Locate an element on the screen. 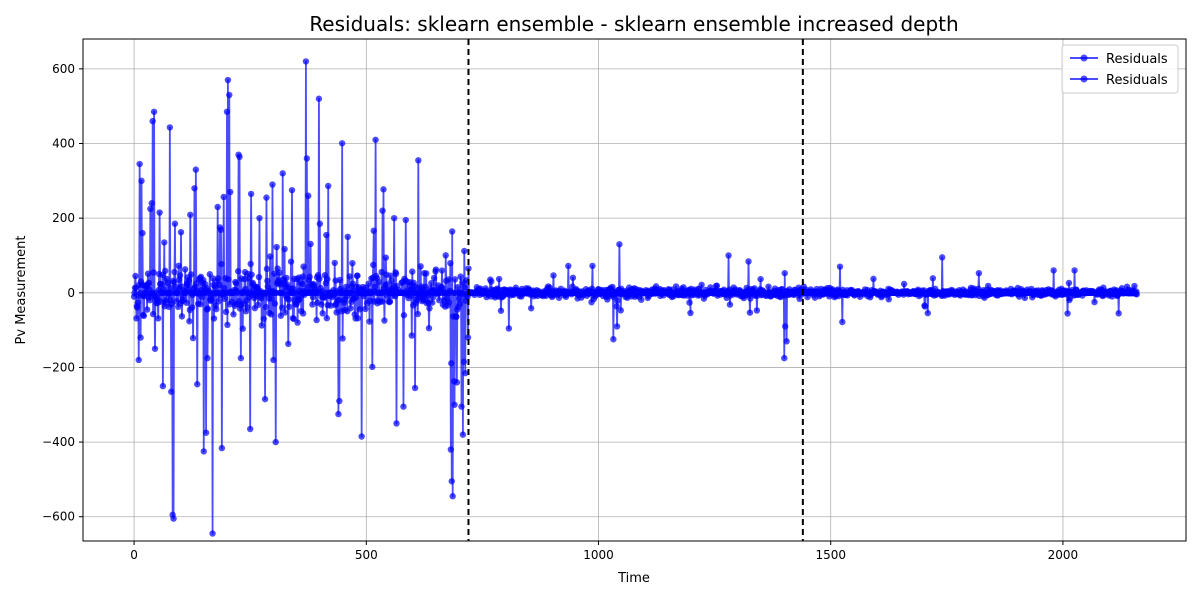  x-axis-ticks: 0 500 1000 1500 2000 is located at coordinates (604, 551).